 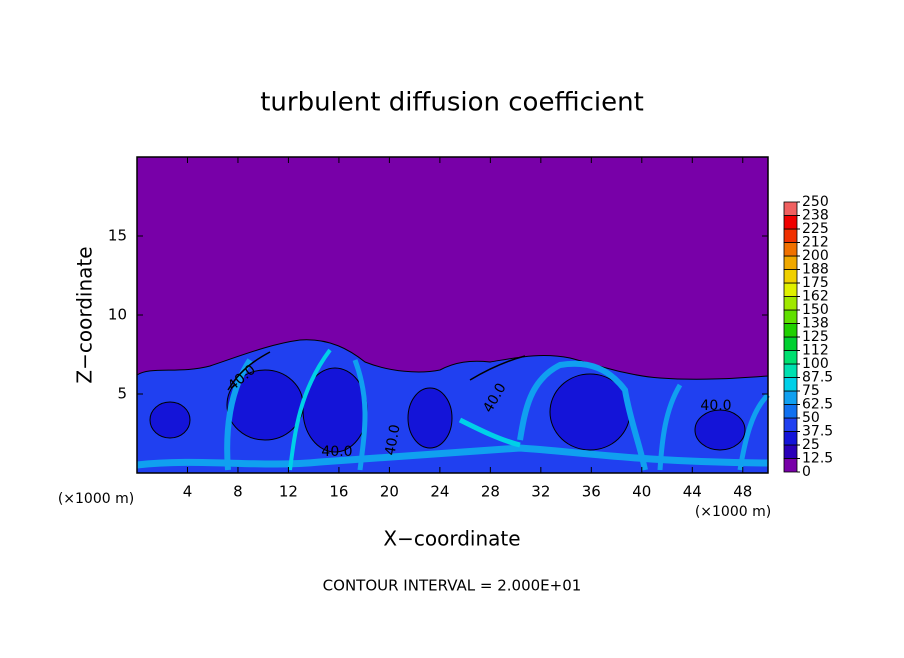 I want to click on colorbar-tick-label: 162, so click(x=815, y=297).